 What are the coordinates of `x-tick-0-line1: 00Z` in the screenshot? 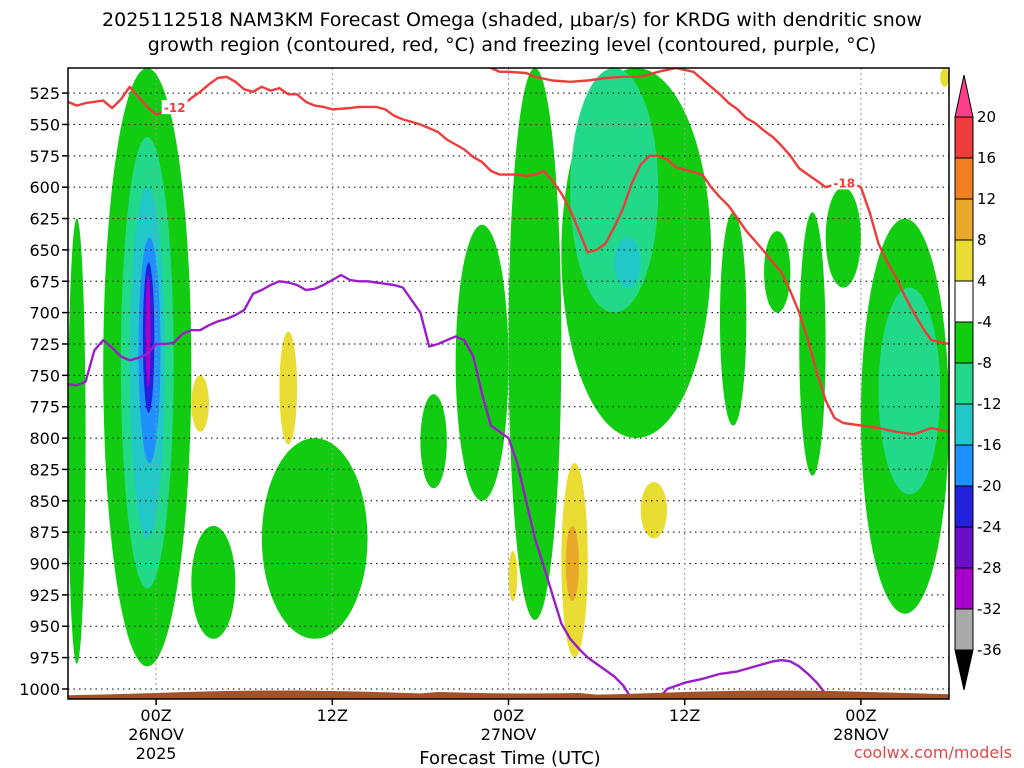 It's located at (155, 715).